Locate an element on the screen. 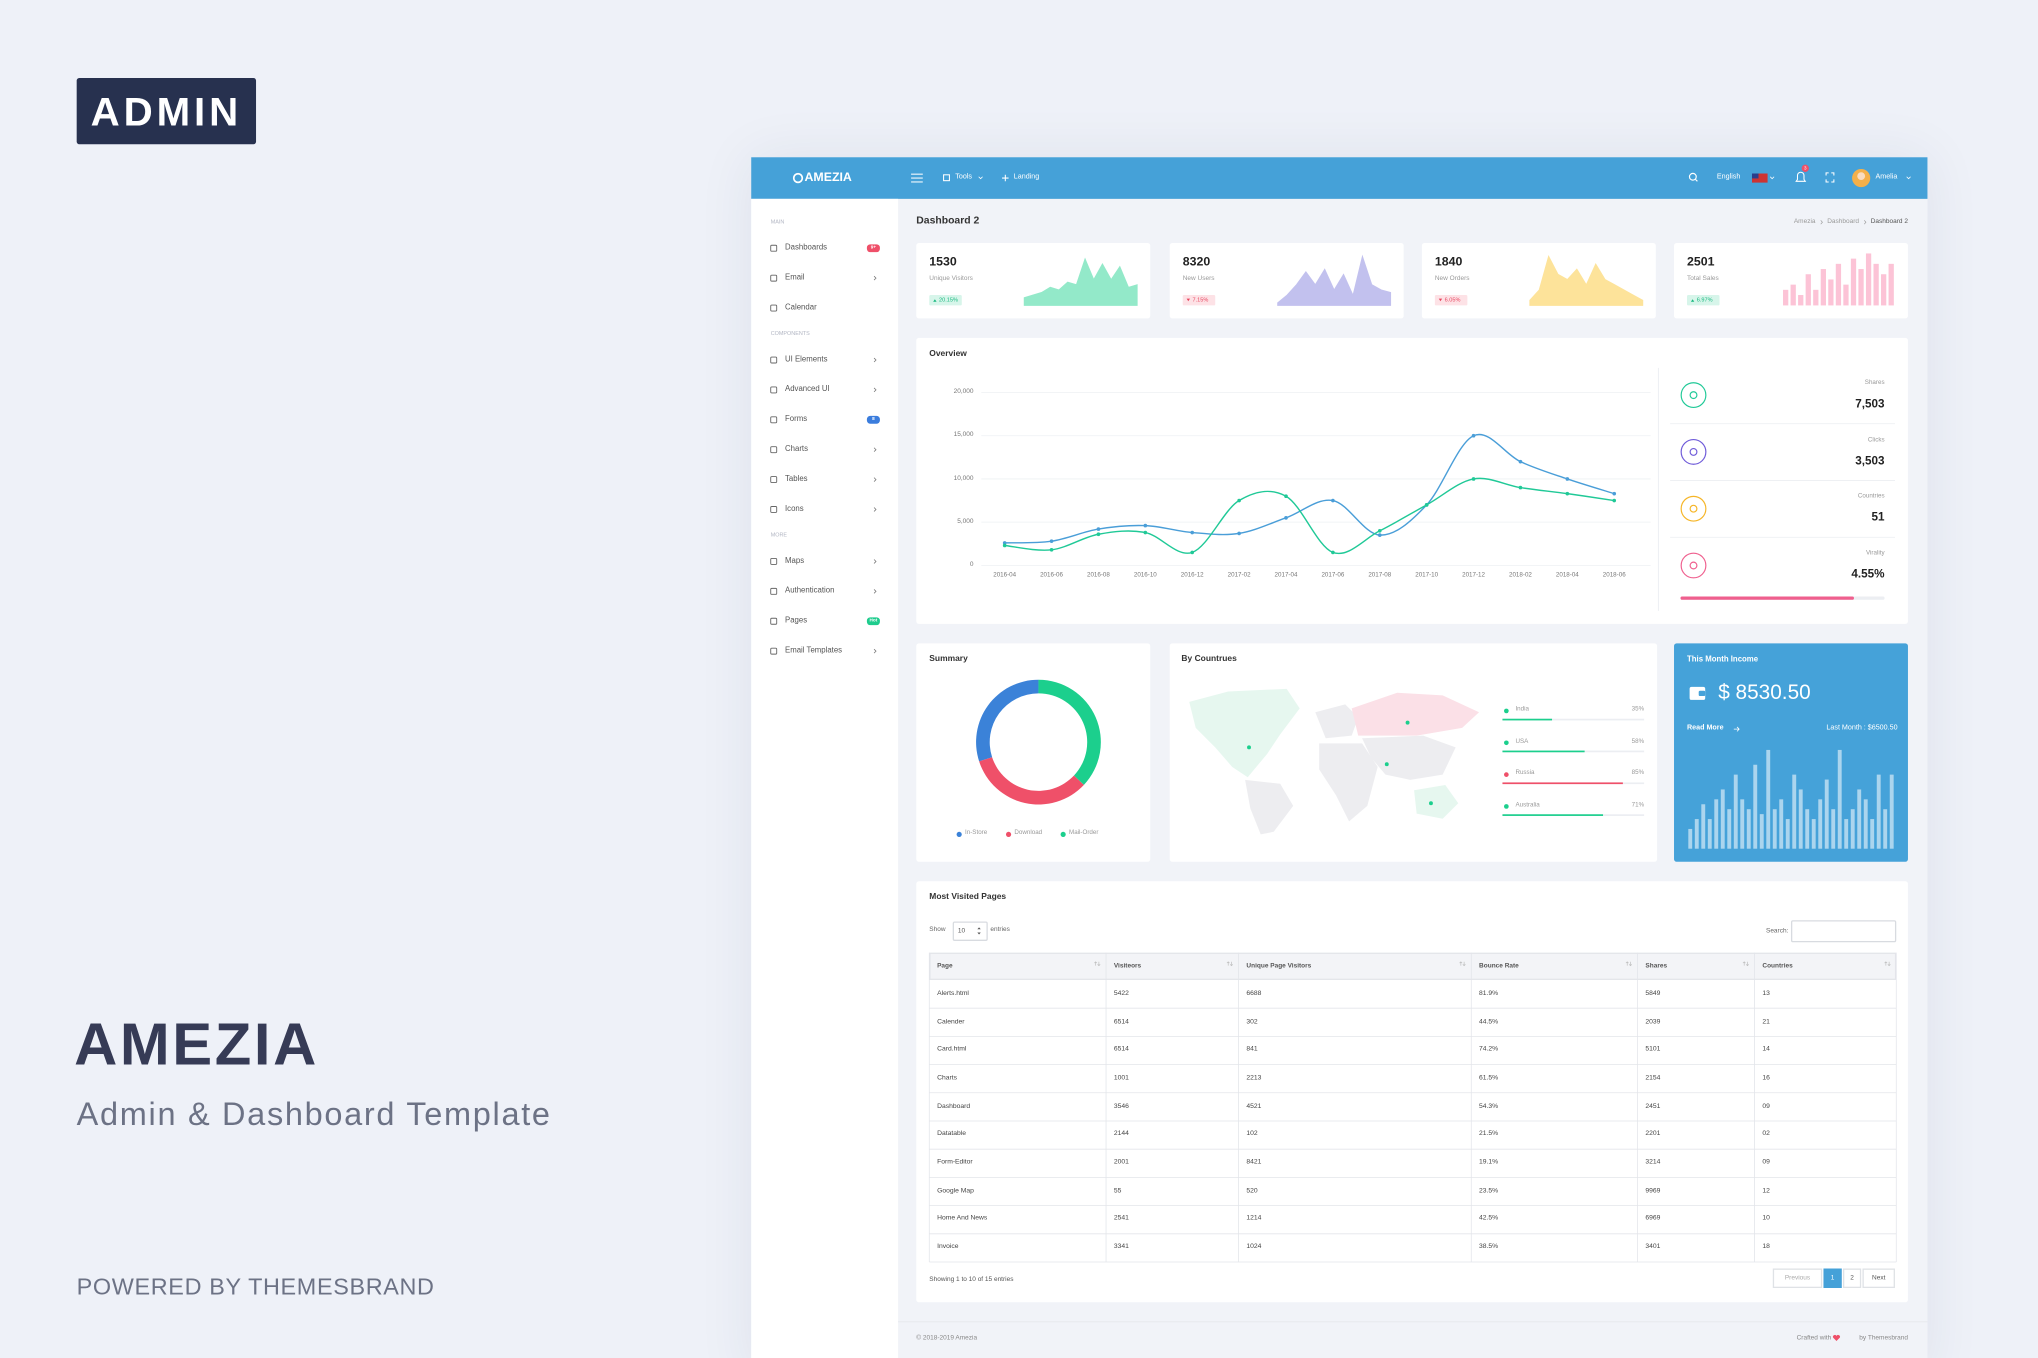 This screenshot has height=1358, width=2038. table-cell: 2451 is located at coordinates (1653, 1106).